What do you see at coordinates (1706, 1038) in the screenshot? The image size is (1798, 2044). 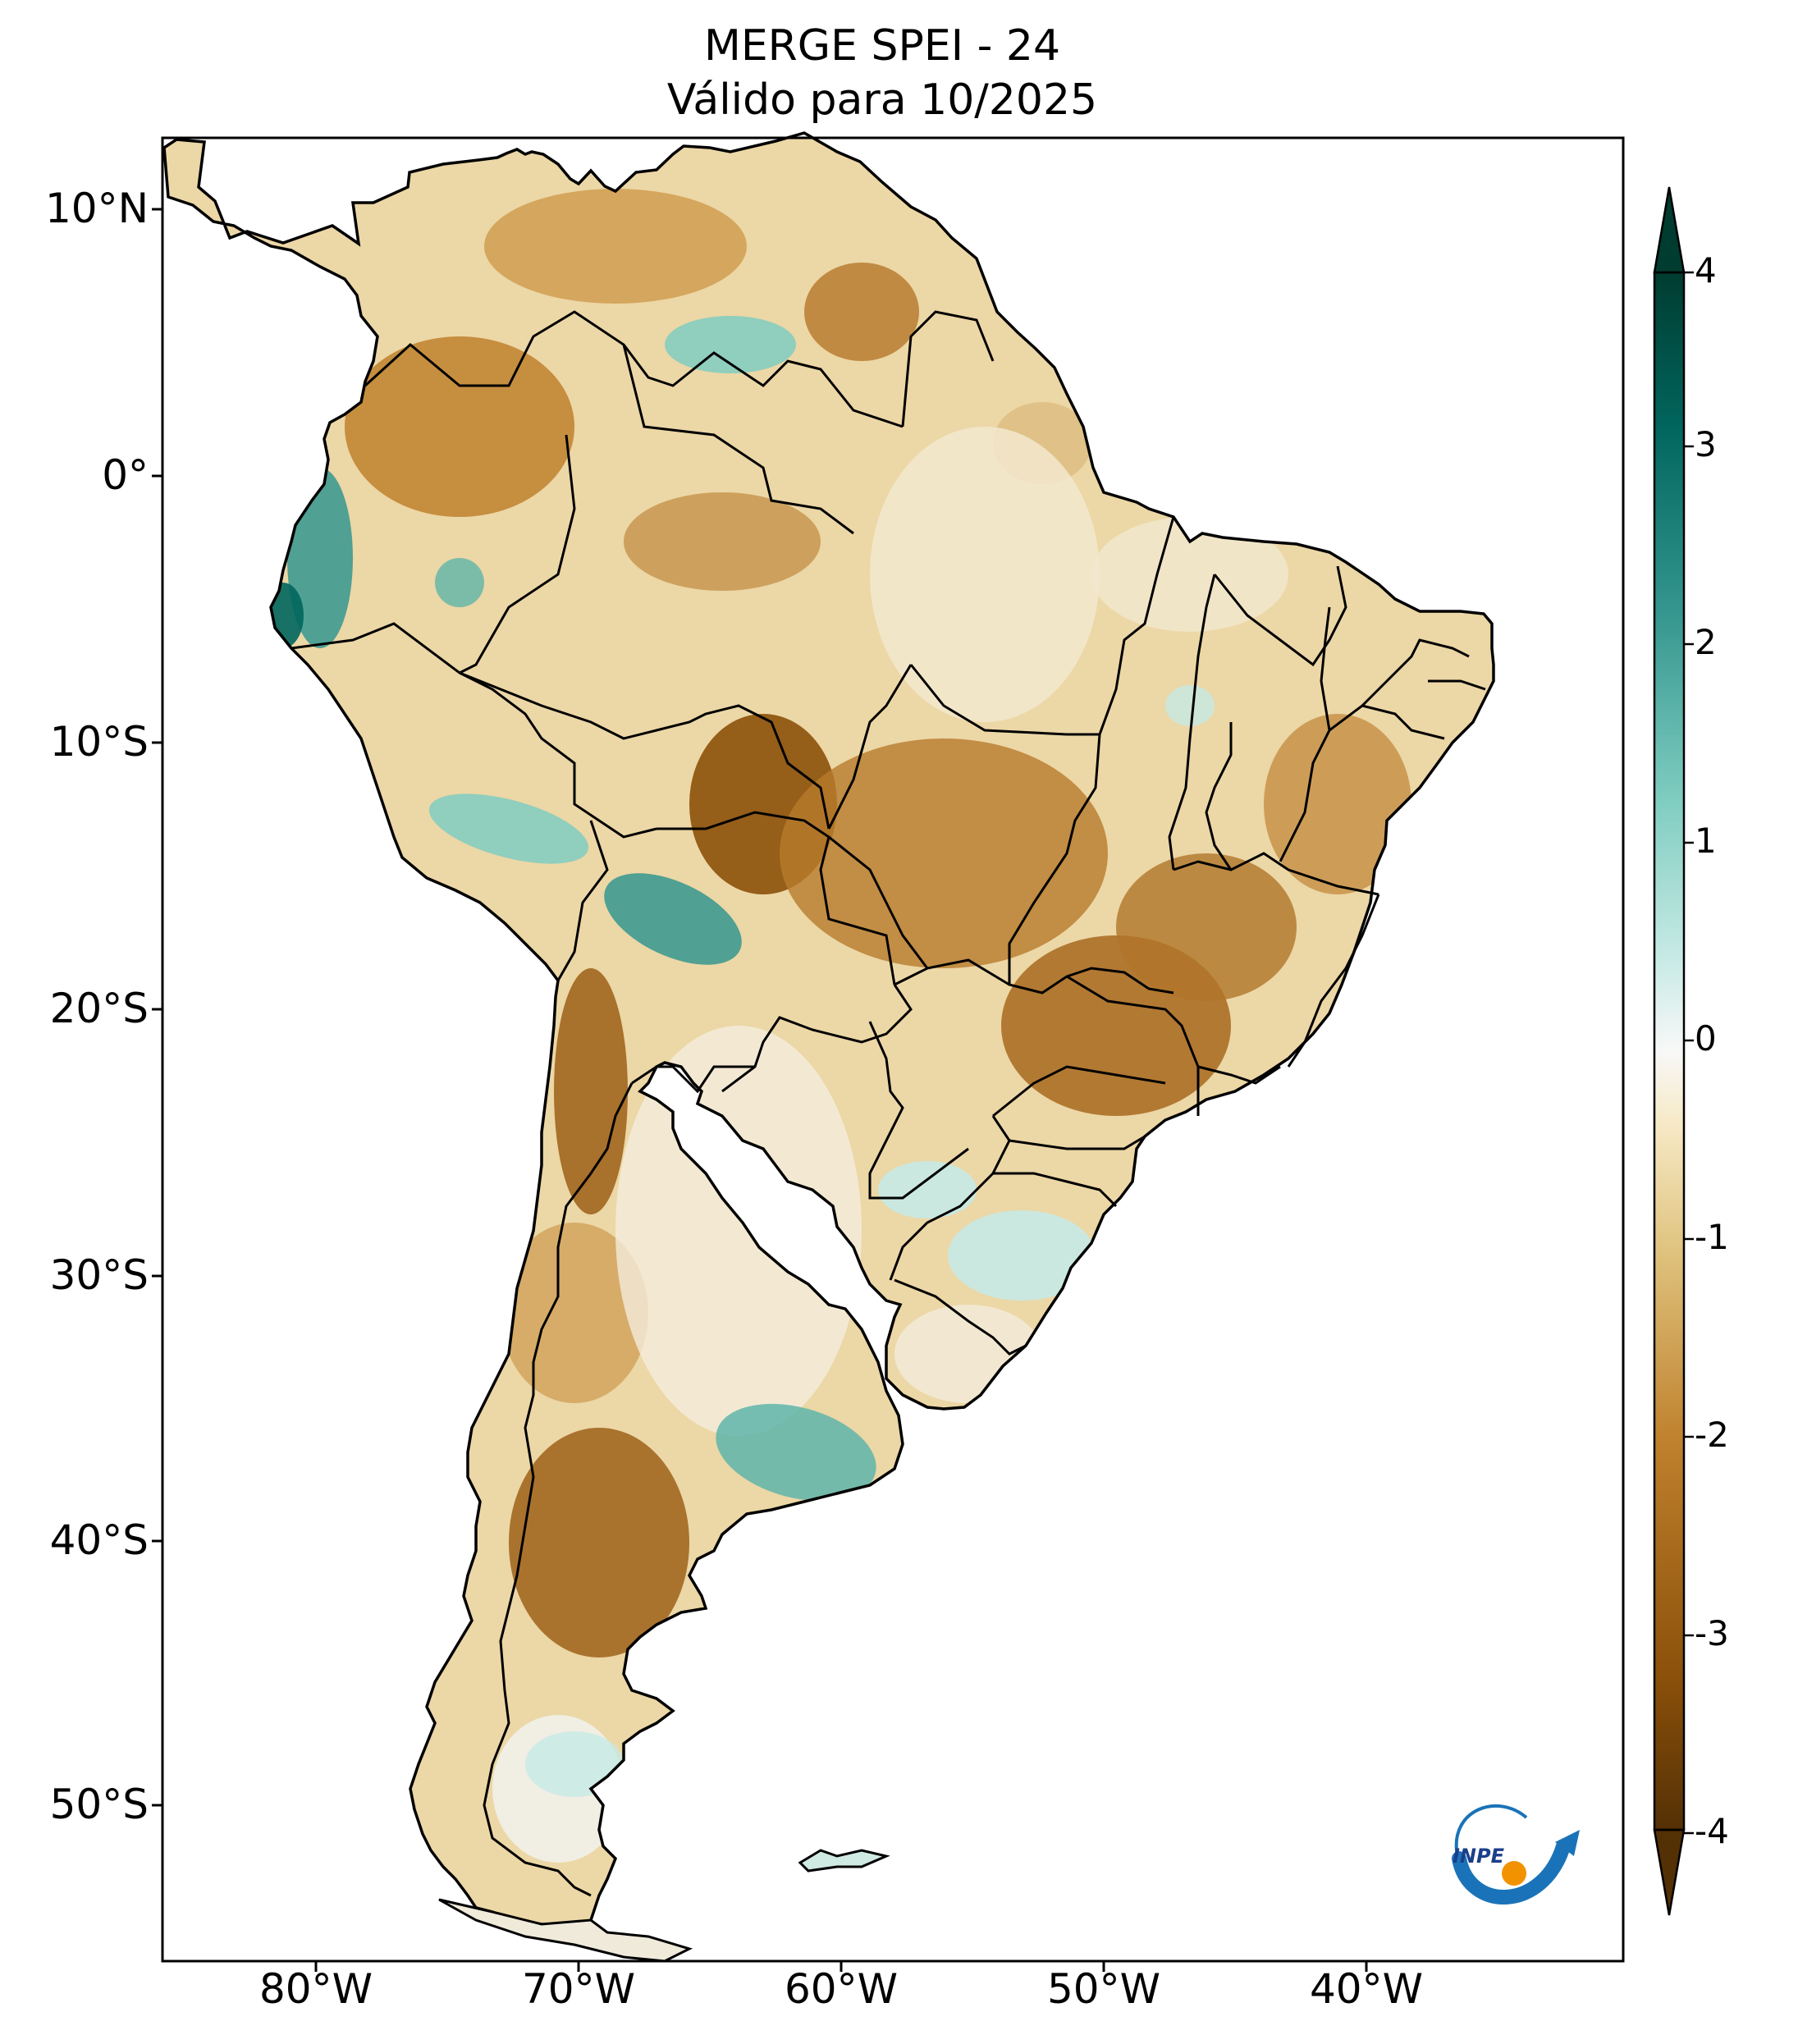 I see `colorbar-tick-label: 0` at bounding box center [1706, 1038].